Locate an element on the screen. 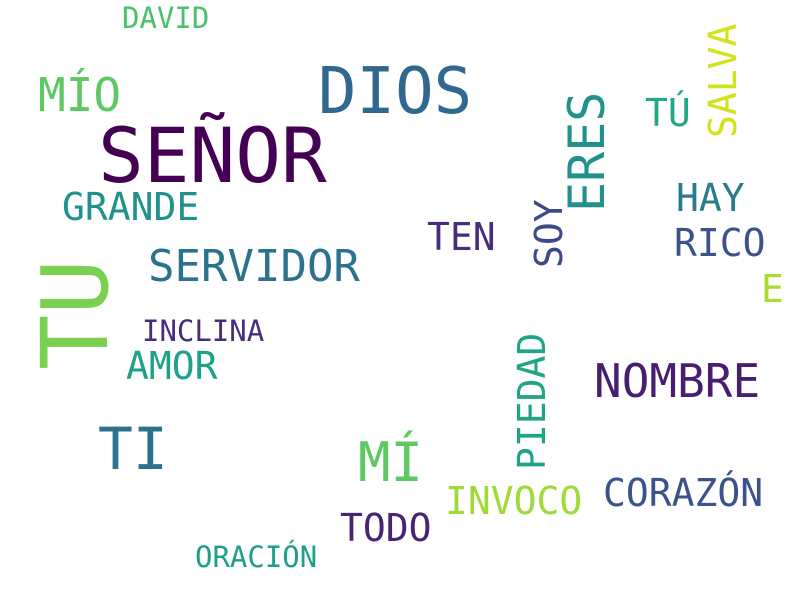 The height and width of the screenshot is (600, 800). word-oracion: ORACIÓN is located at coordinates (256, 557).